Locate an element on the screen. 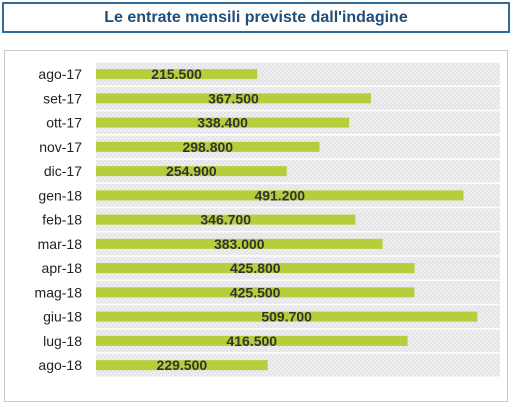  data-label: 383.000 is located at coordinates (239, 244).